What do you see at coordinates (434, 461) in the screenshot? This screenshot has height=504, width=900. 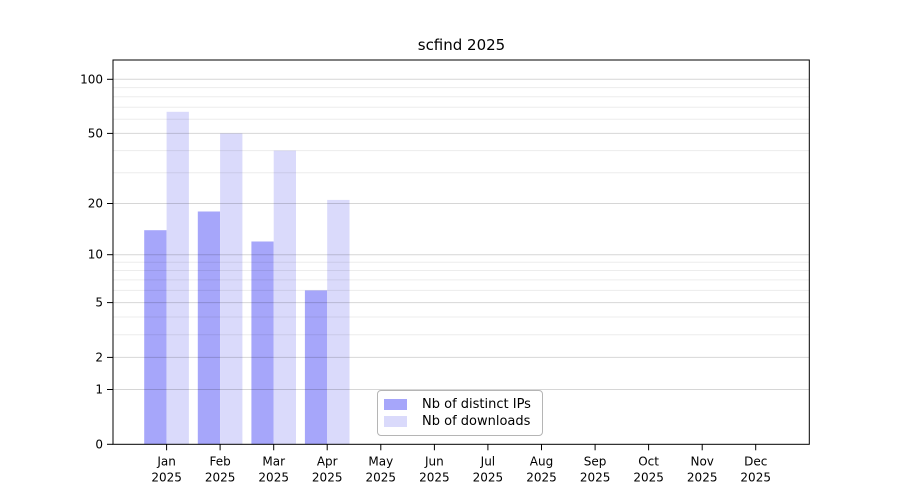 I see `x-tick-label-jun: Jun` at bounding box center [434, 461].